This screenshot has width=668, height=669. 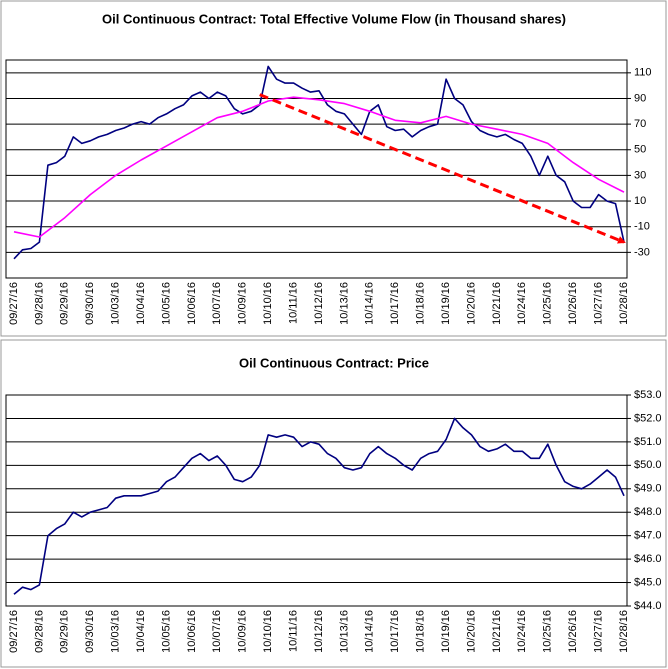 What do you see at coordinates (648, 418) in the screenshot?
I see `y-tick-label: $52.0` at bounding box center [648, 418].